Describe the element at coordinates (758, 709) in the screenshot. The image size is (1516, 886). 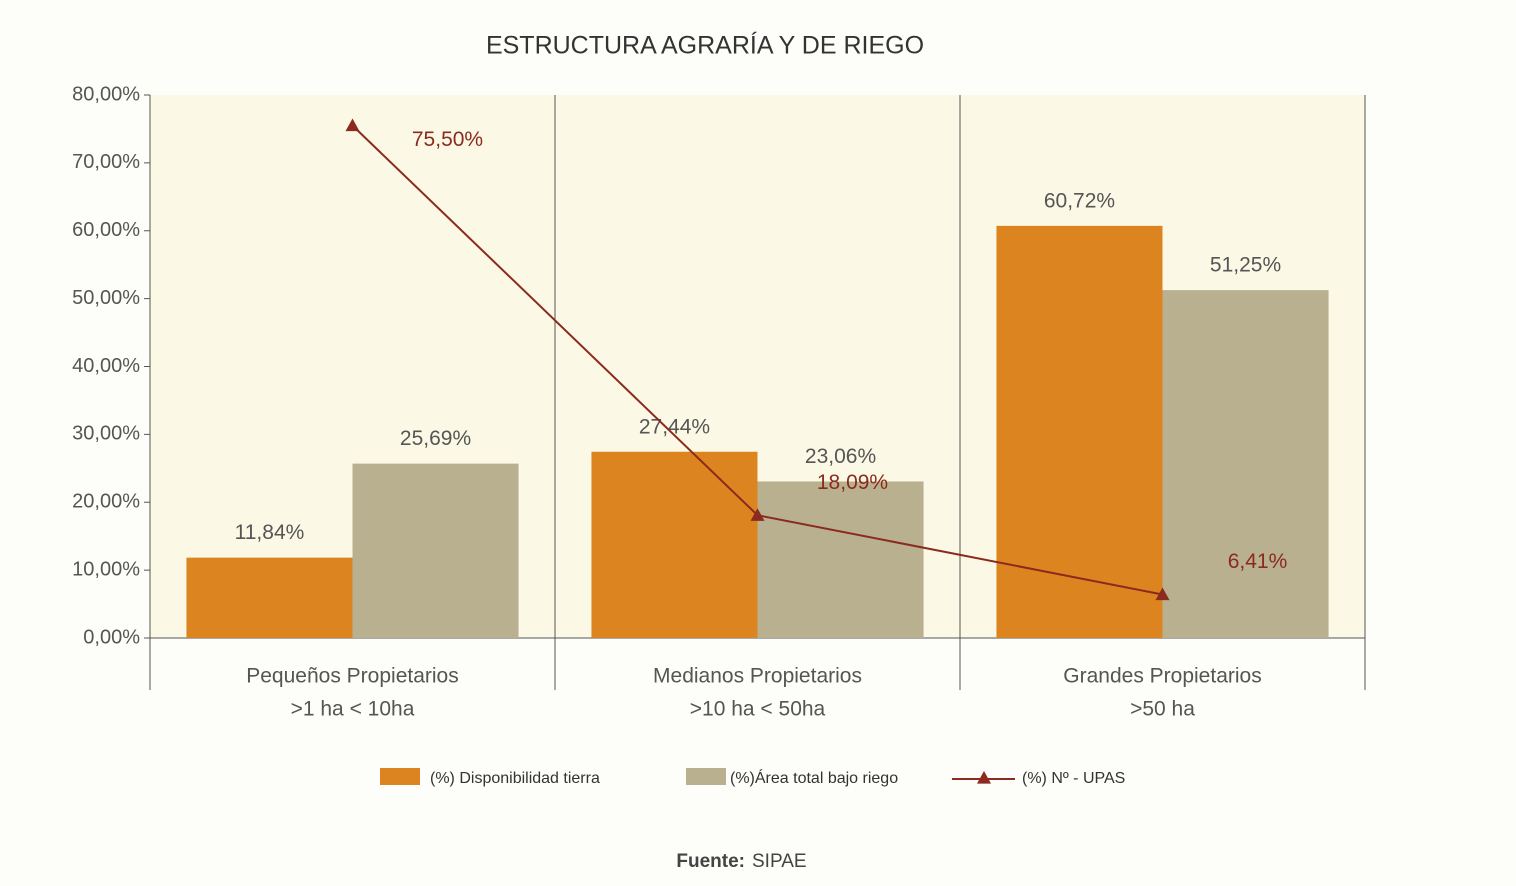
I see `x-tick-label: >10 ha < 50ha` at that location.